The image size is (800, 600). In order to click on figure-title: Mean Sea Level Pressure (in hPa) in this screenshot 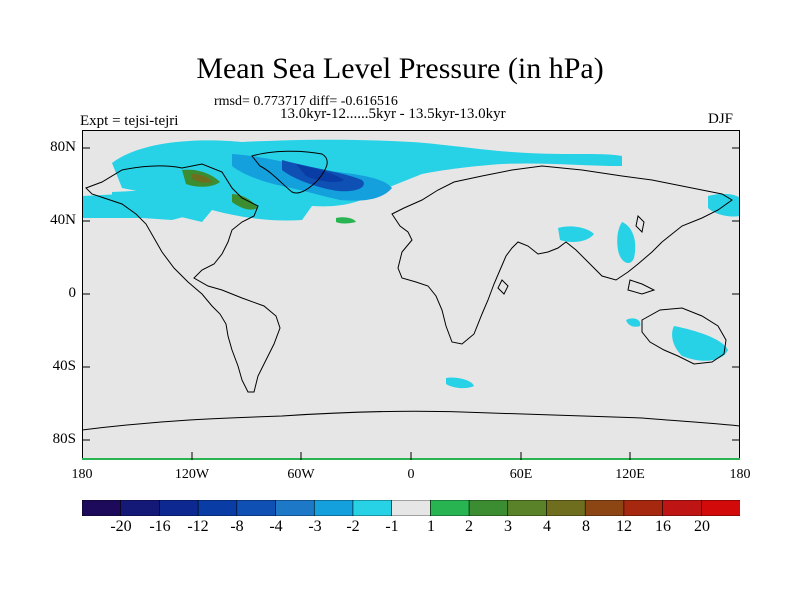, I will do `click(400, 68)`.